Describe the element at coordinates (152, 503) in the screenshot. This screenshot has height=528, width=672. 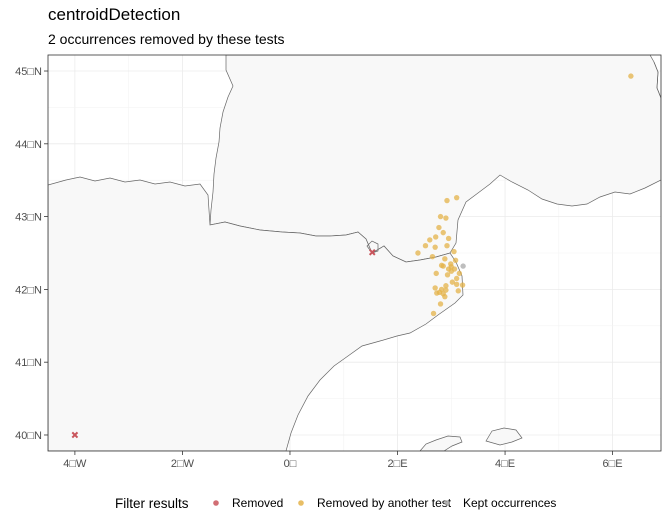
I see `legend-title: Filter results` at that location.